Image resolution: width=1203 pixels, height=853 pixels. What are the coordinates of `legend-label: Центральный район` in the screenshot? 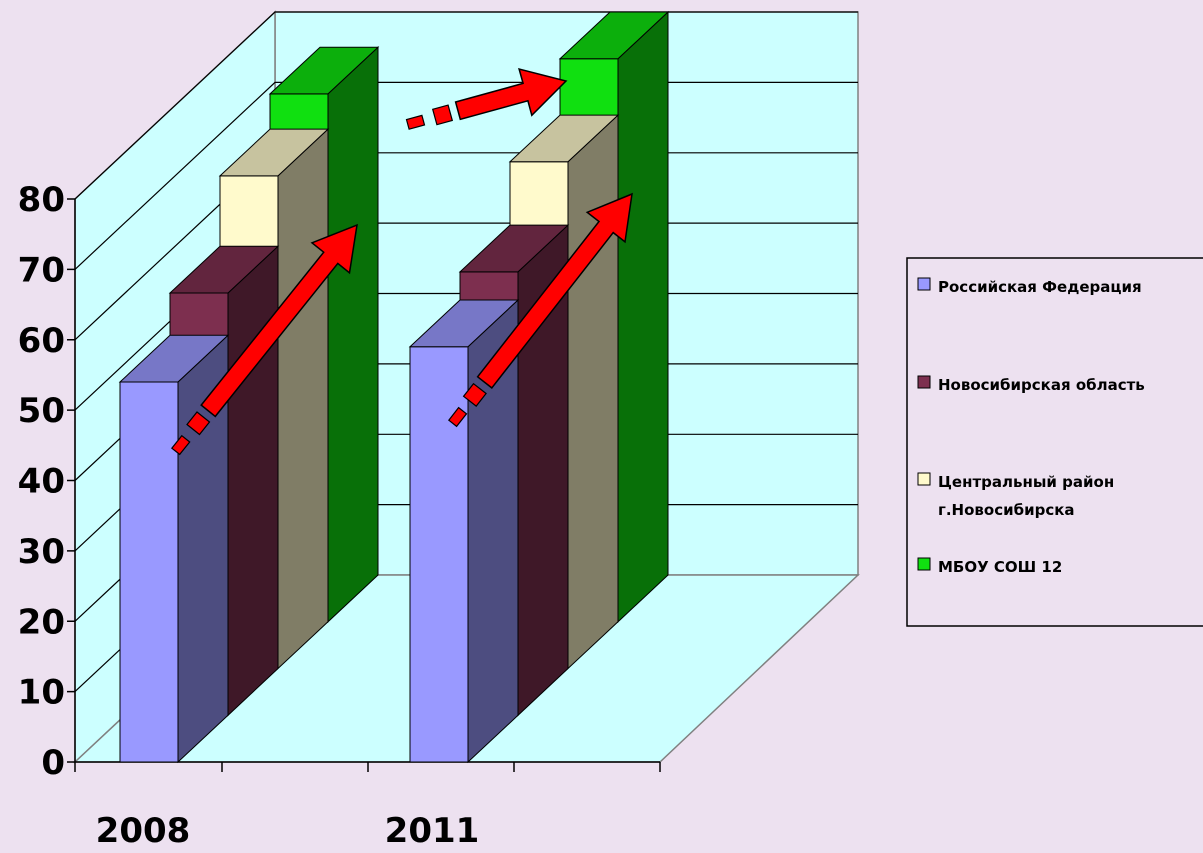 It's located at (1026, 482).